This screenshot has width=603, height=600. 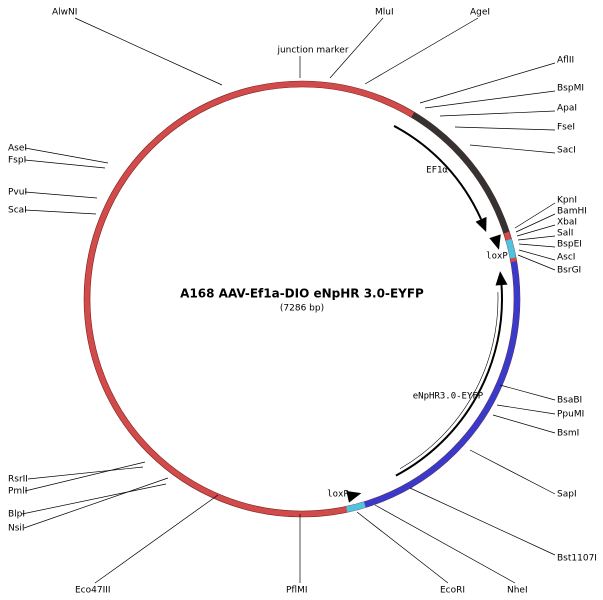 What do you see at coordinates (565, 61) in the screenshot?
I see `site-label: AflII` at bounding box center [565, 61].